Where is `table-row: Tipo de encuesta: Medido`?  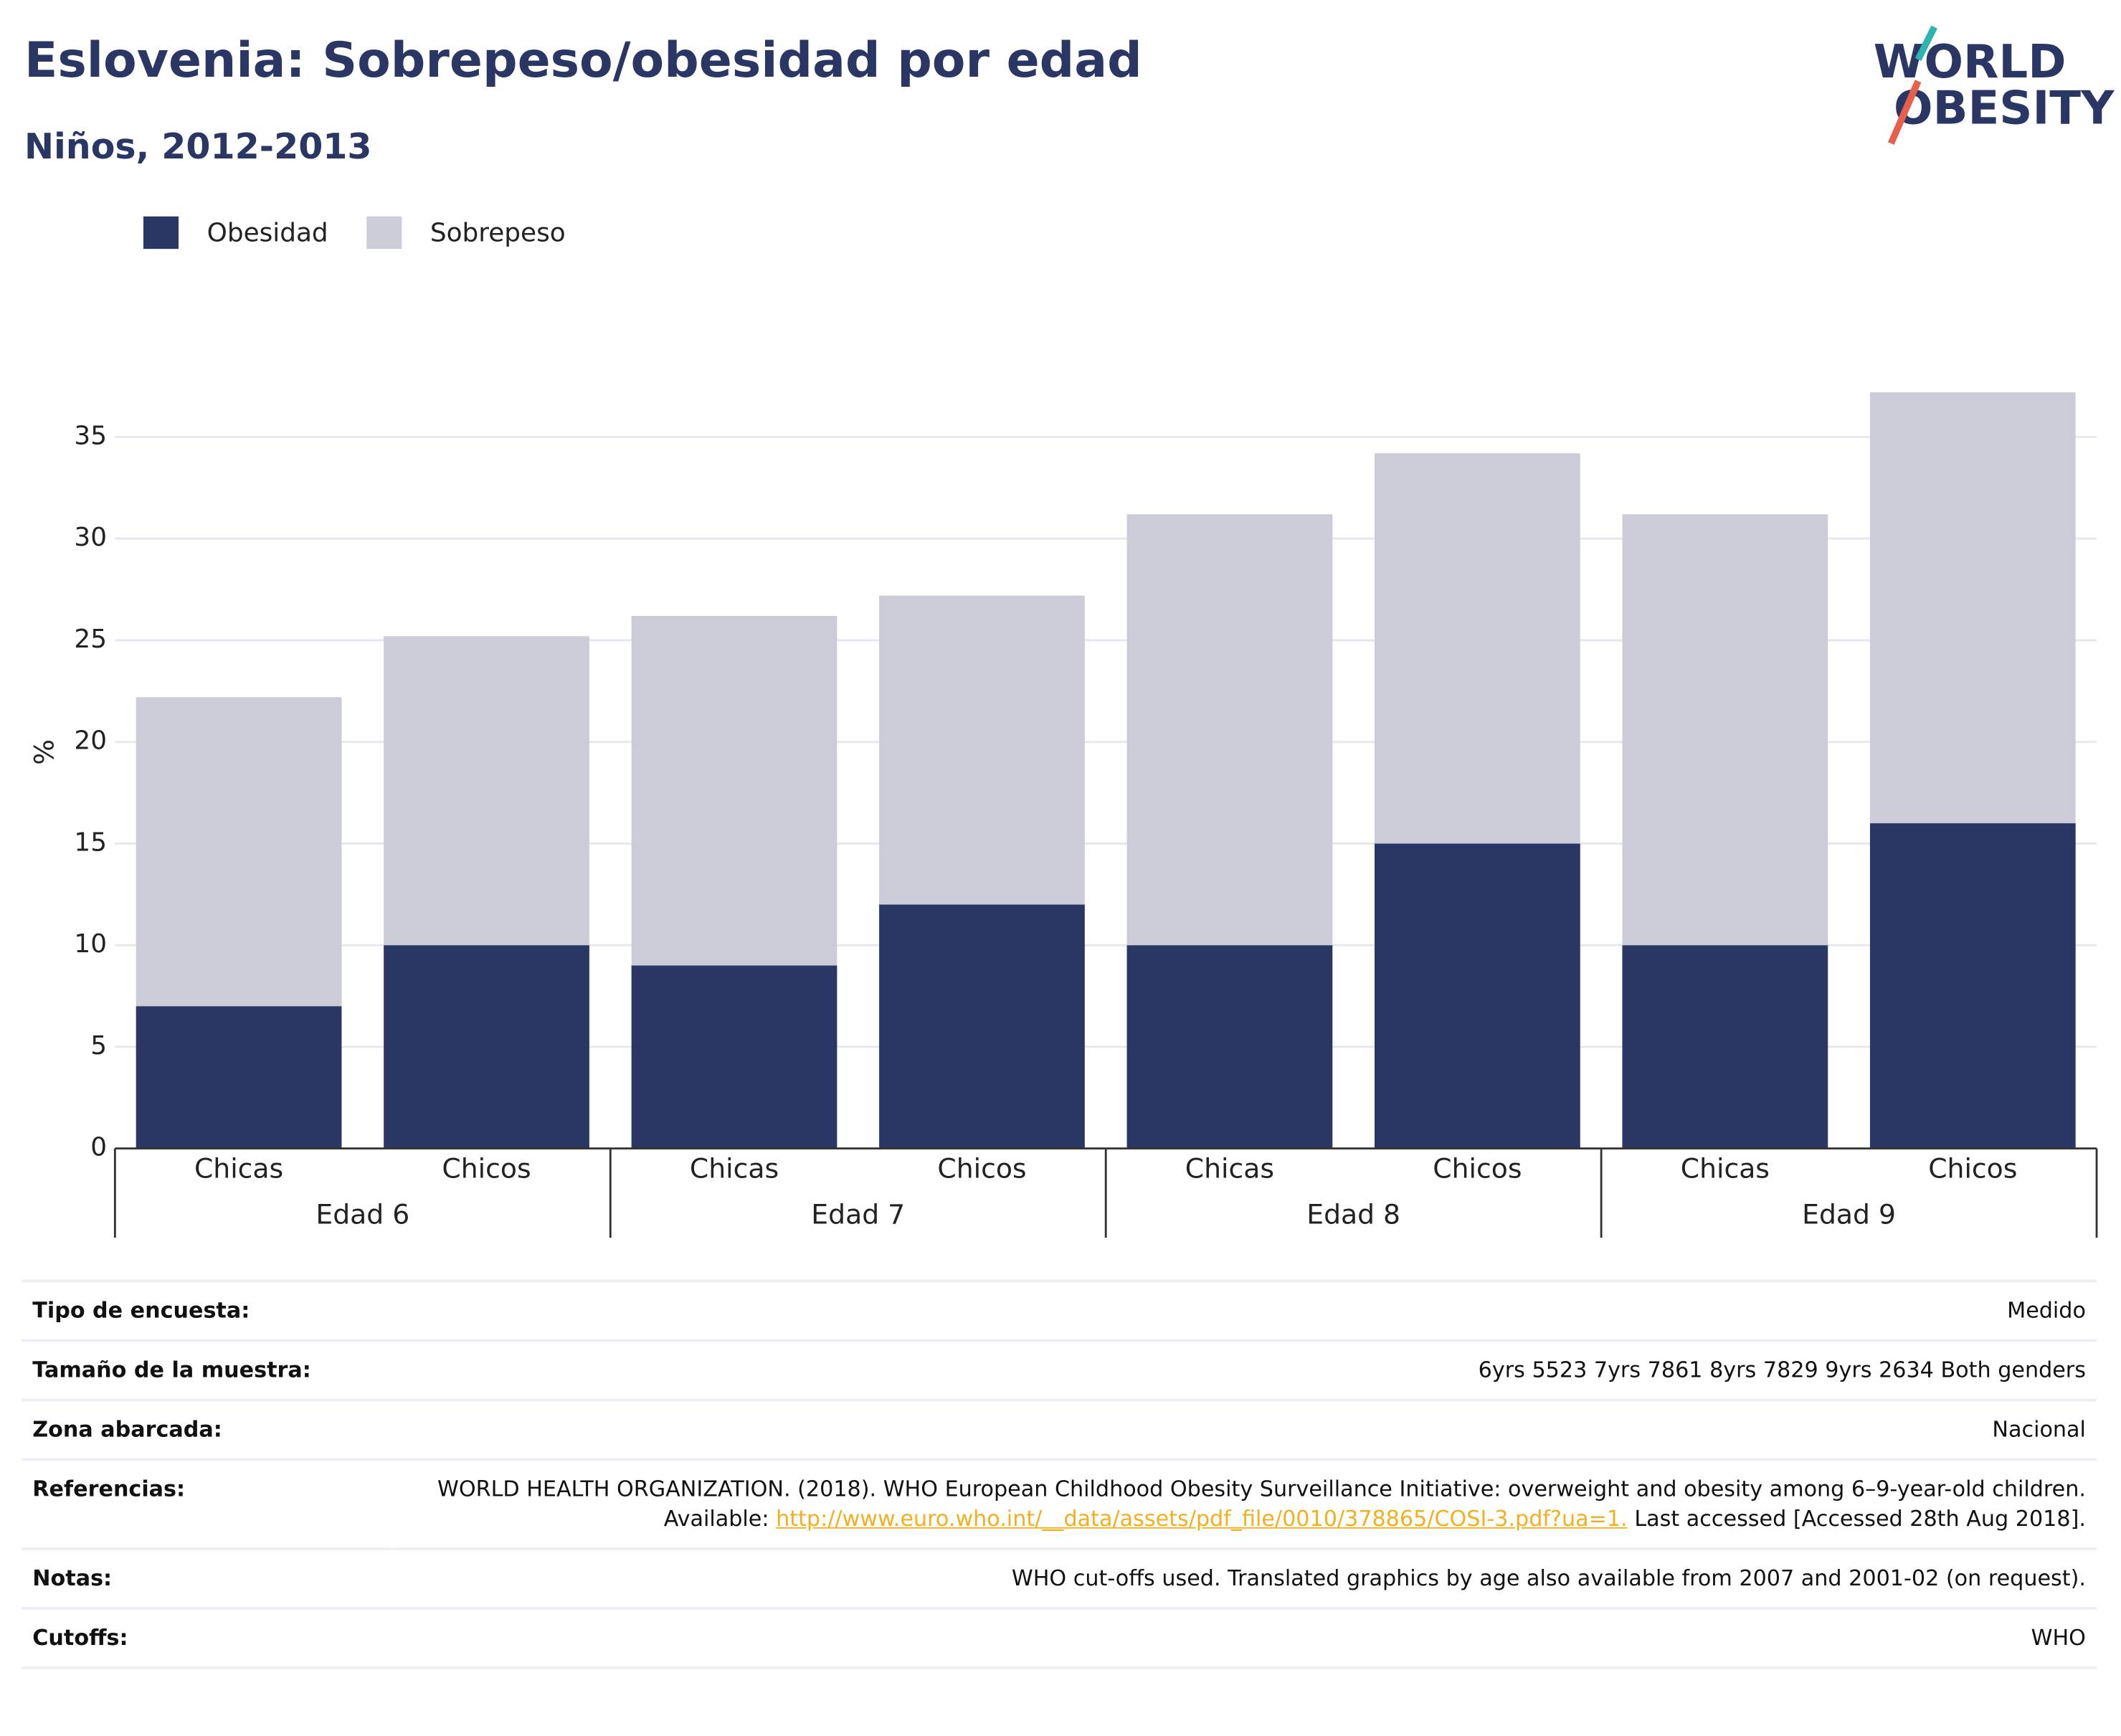 table-row: Tipo de encuesta: Medido is located at coordinates (1059, 1310).